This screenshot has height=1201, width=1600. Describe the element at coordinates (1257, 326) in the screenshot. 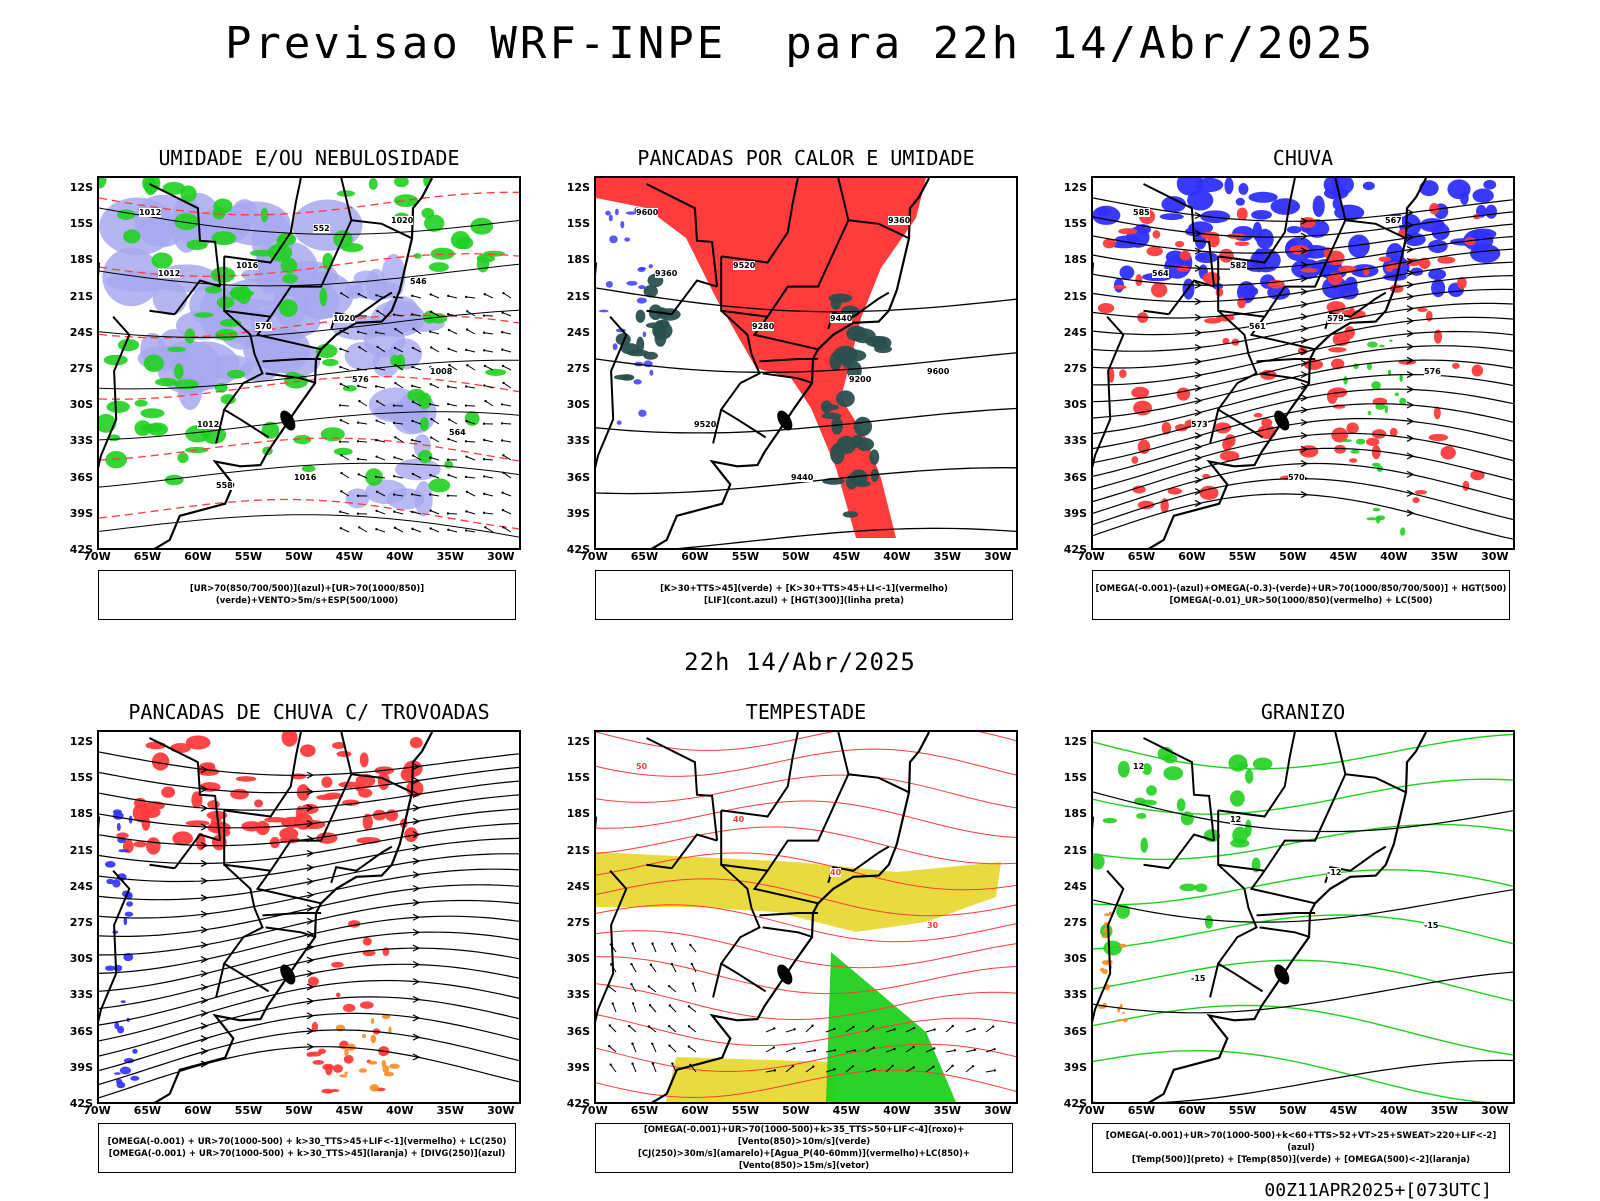

I see `contour-label: 561` at that location.